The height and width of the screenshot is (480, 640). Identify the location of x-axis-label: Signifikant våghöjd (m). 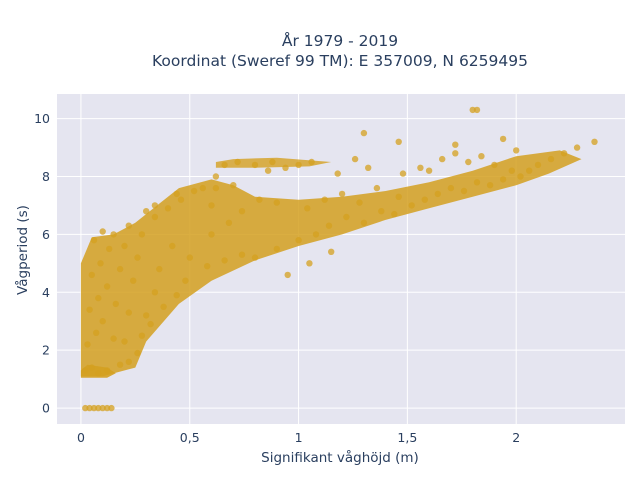
(340, 457).